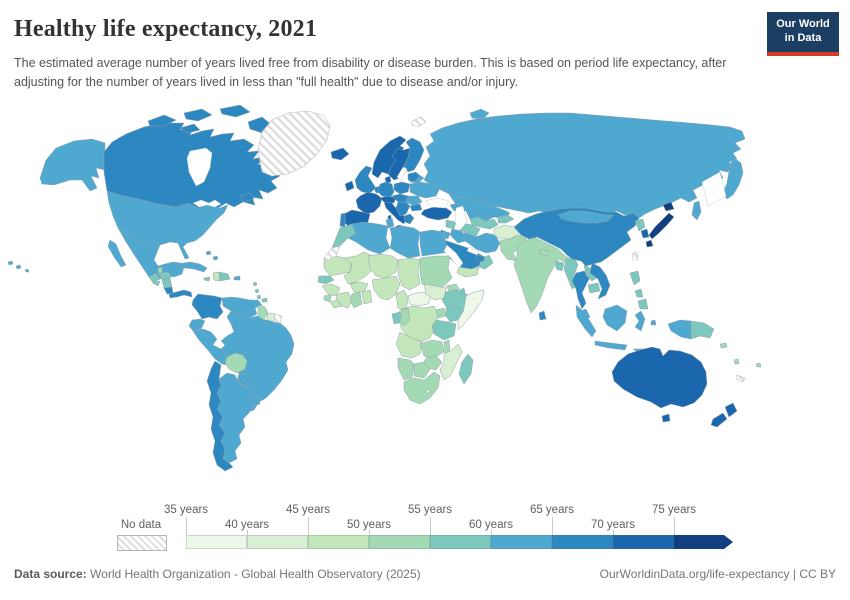 The height and width of the screenshot is (600, 850). What do you see at coordinates (344, 300) in the screenshot?
I see `country-ivory-coast` at bounding box center [344, 300].